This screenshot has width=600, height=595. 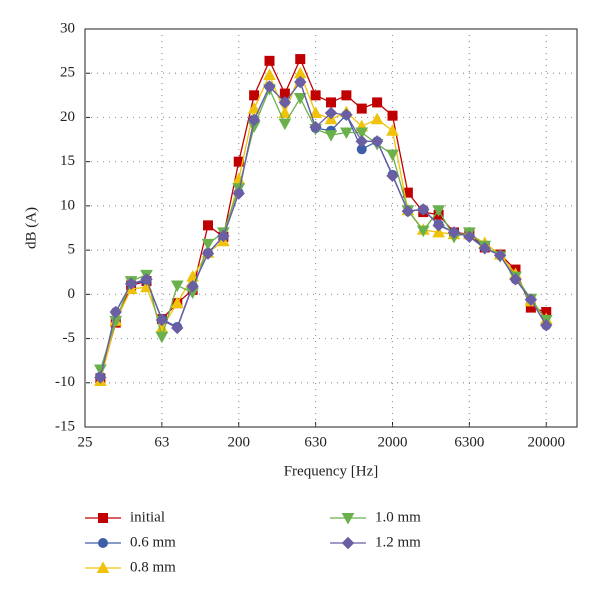 What do you see at coordinates (85, 442) in the screenshot?
I see `x-tick-label: 25` at bounding box center [85, 442].